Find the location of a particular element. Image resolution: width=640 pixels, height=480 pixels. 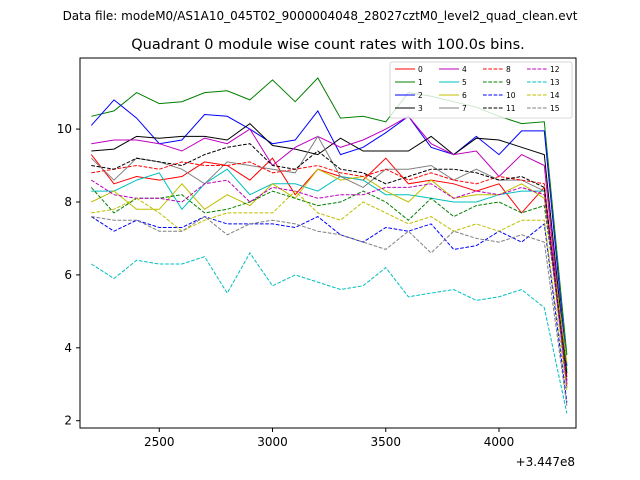

legend-label-0: 0 is located at coordinates (420, 69).